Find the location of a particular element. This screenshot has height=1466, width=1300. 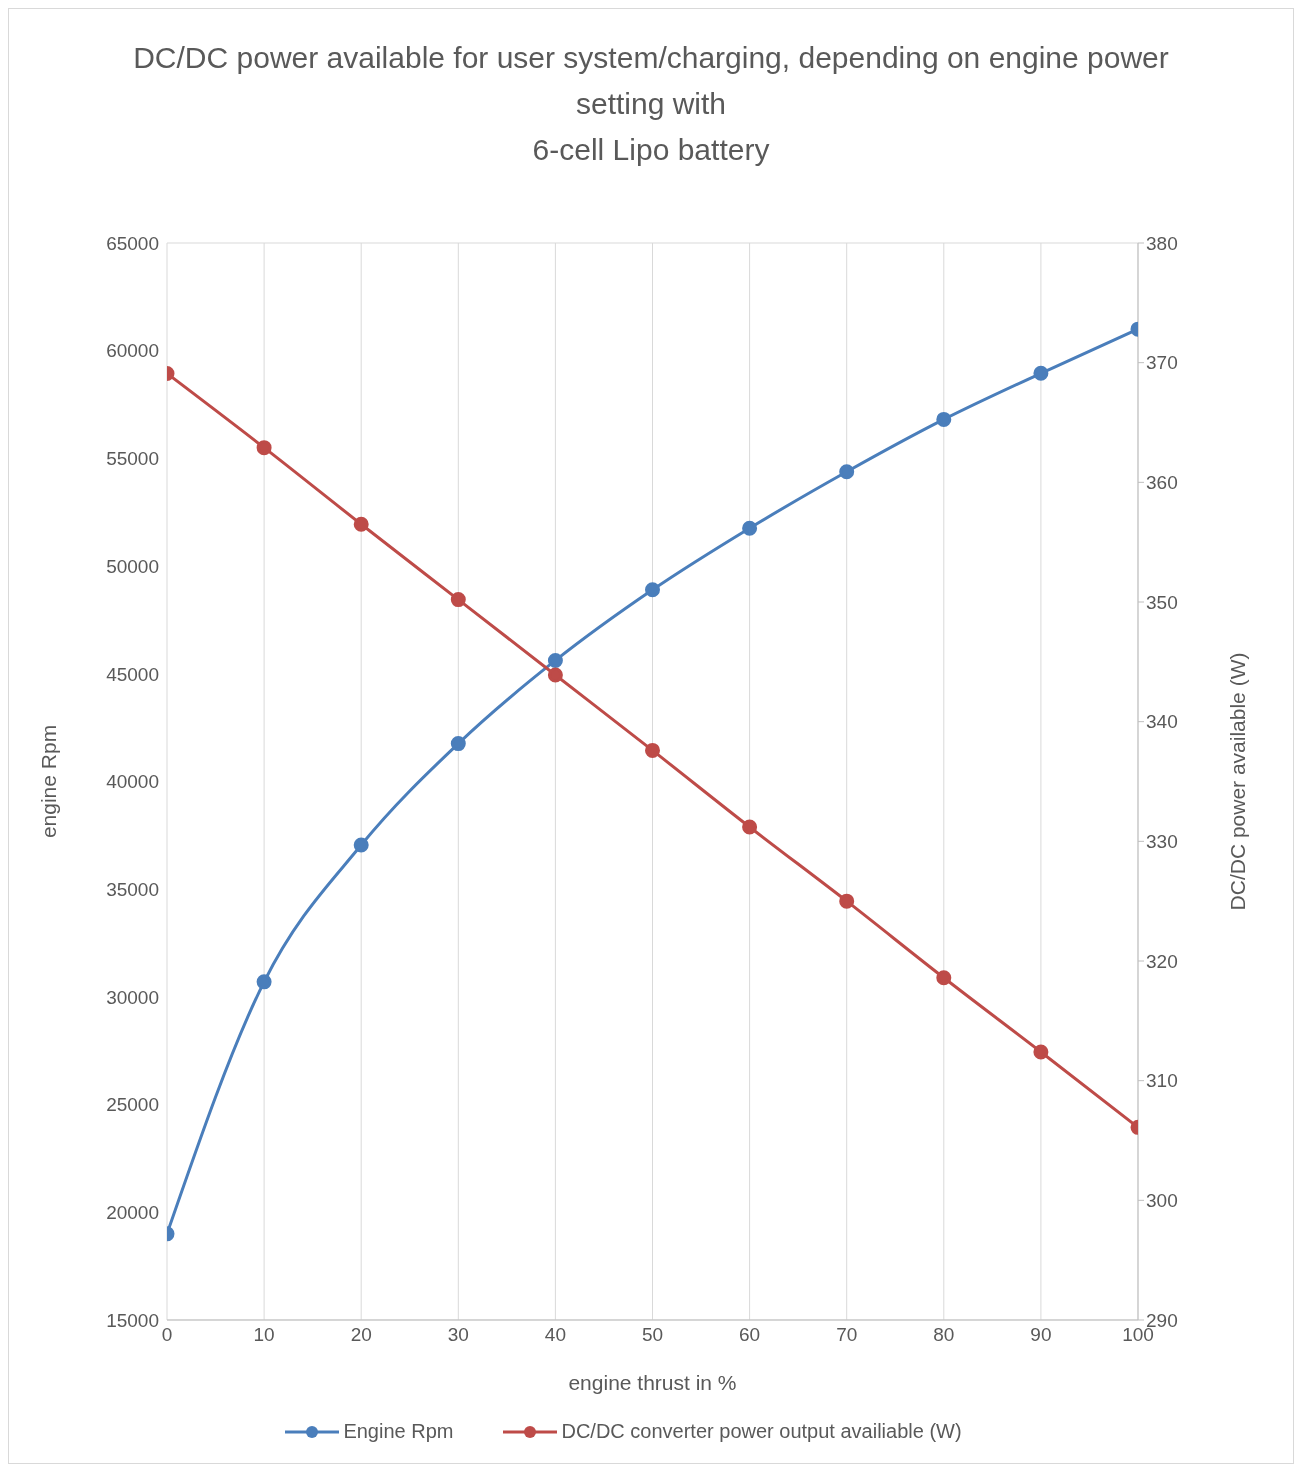

y-tick-label: 50000 is located at coordinates (132, 566).